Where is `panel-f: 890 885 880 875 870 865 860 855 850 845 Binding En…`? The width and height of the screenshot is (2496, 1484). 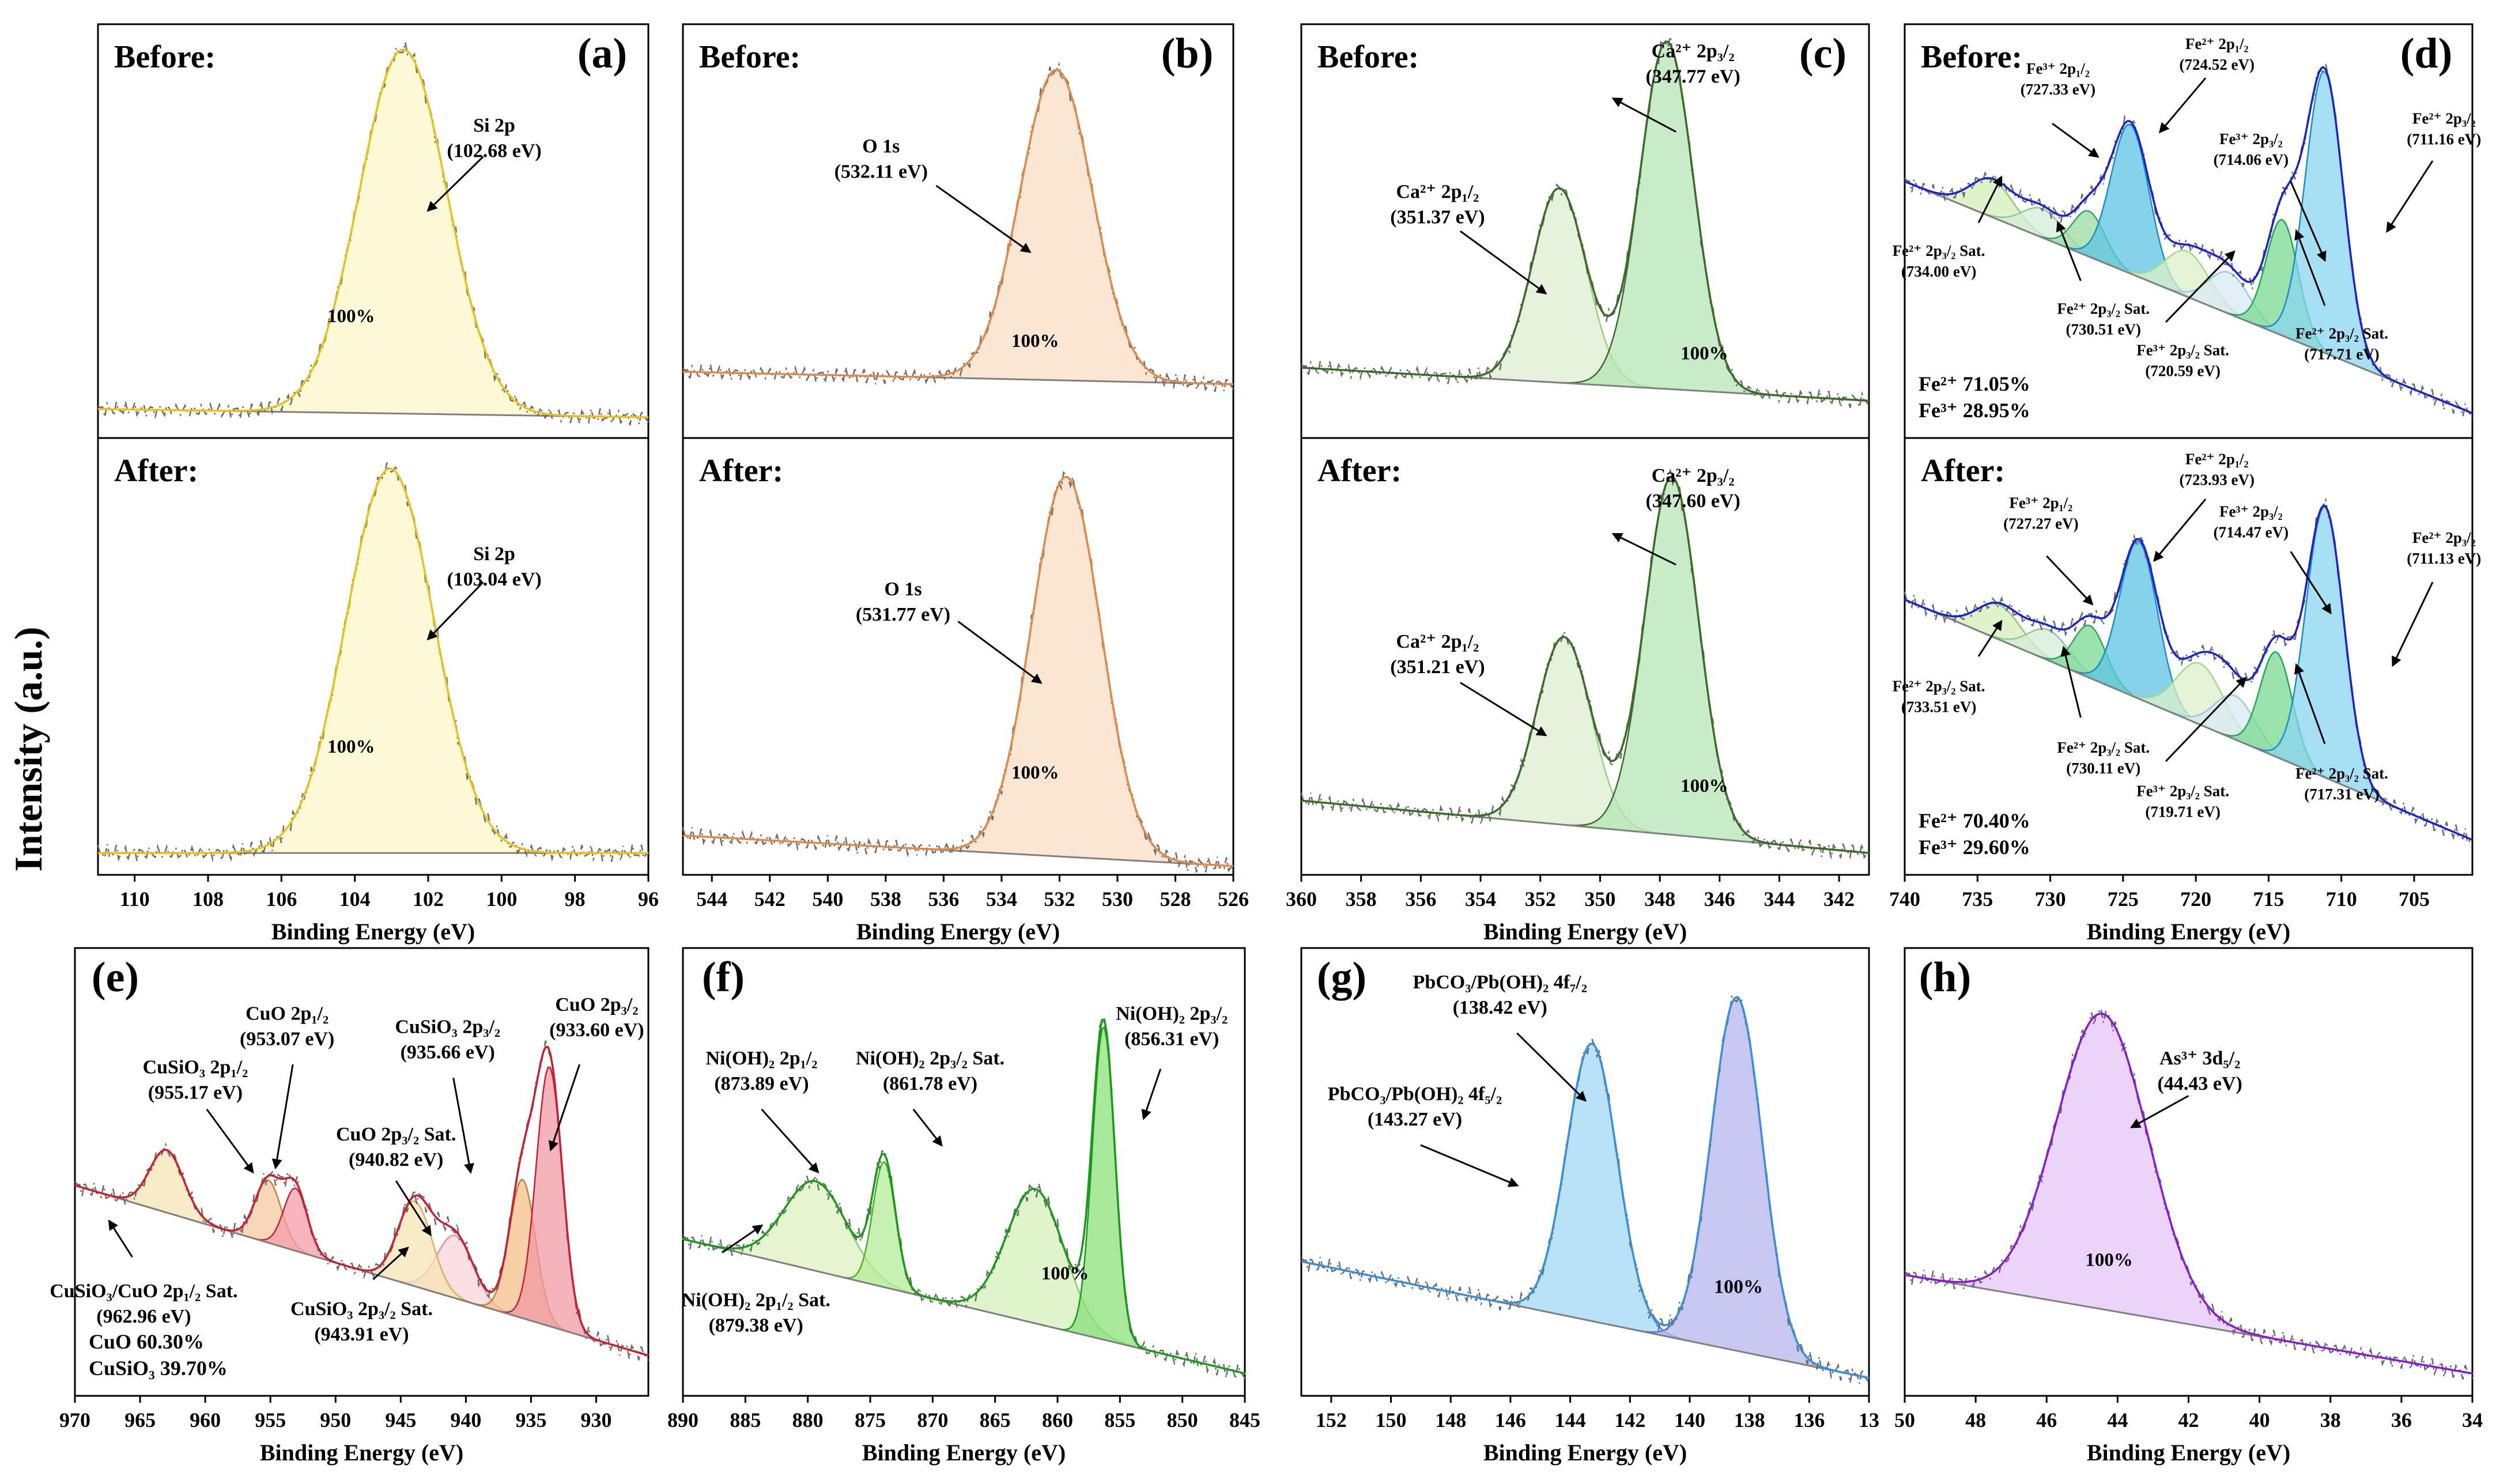 panel-f: 890 885 880 875 870 865 860 855 850 845 Binding En… is located at coordinates (964, 1206).